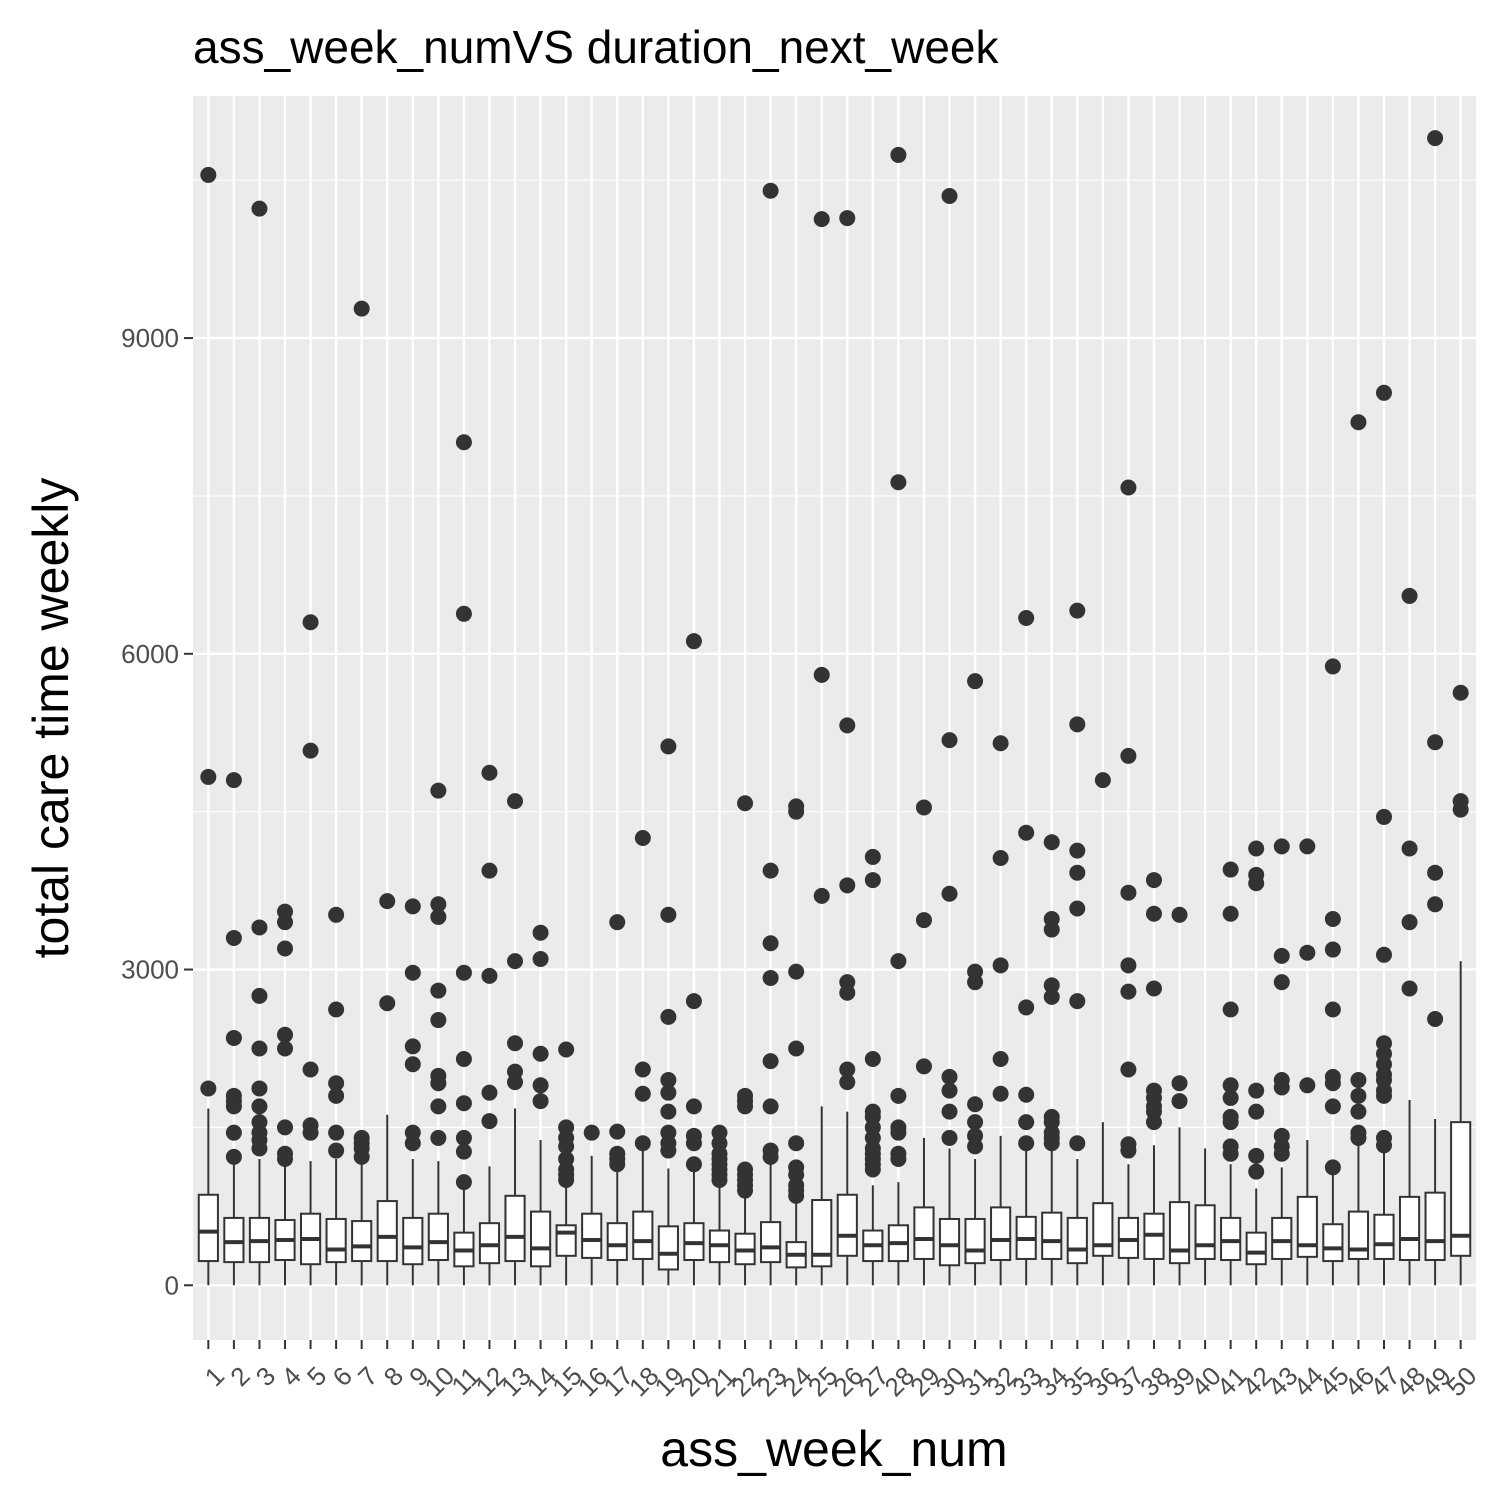 The width and height of the screenshot is (1500, 1500). I want to click on x-tick-label: 2, so click(239, 1376).